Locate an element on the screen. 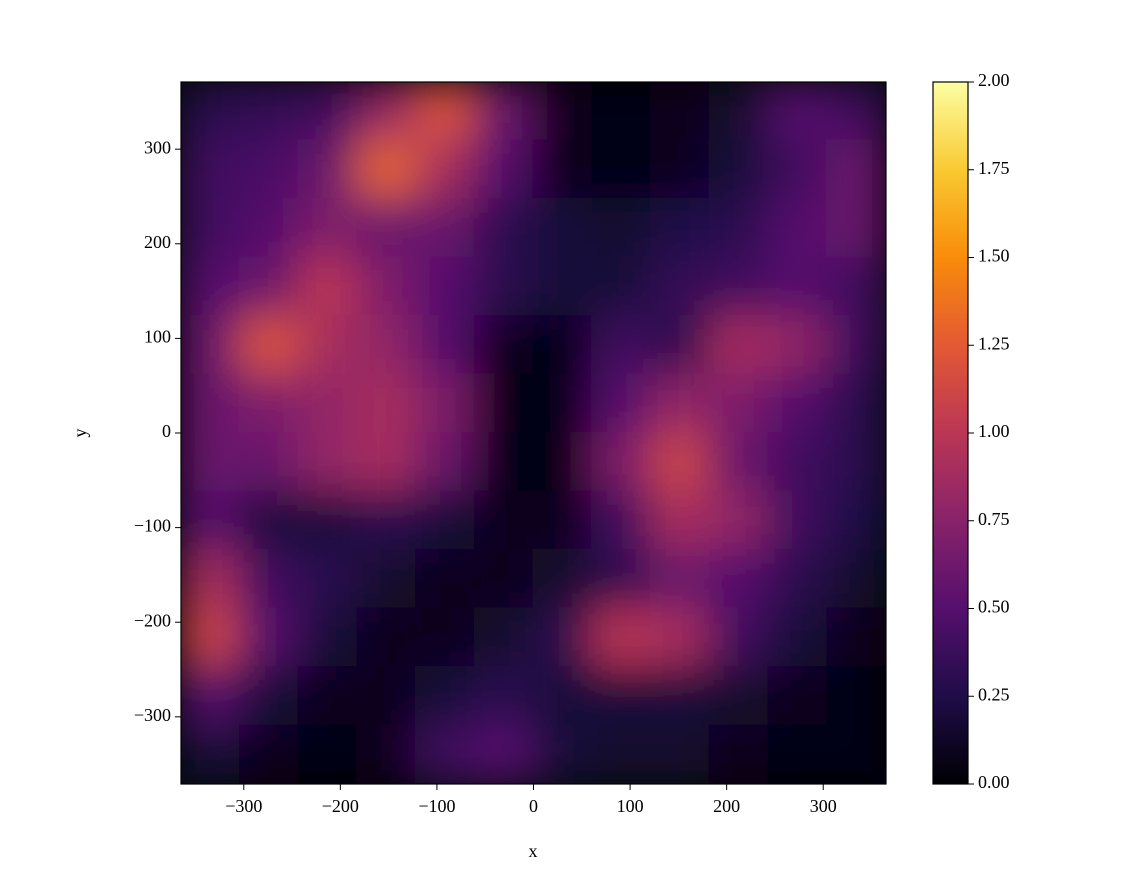  y-tick-label: 200 is located at coordinates (157, 242).